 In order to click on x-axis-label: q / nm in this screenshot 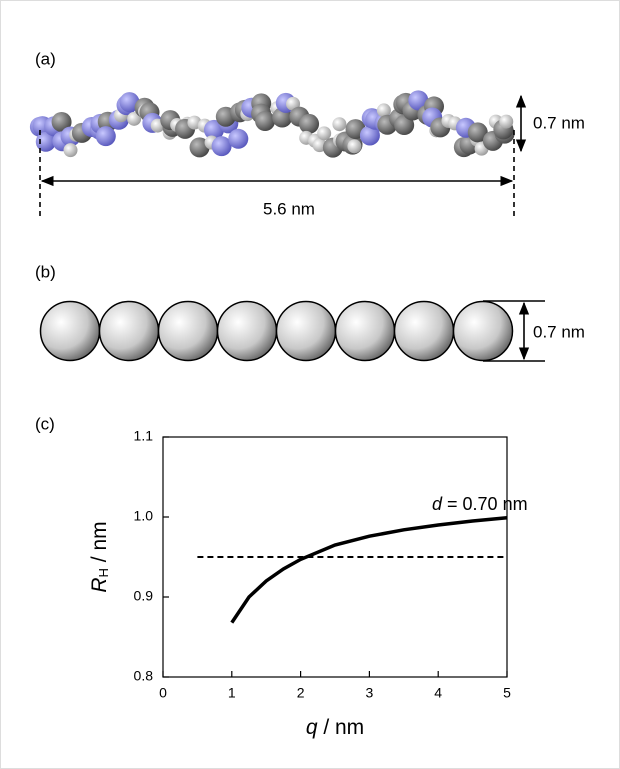, I will do `click(335, 727)`.